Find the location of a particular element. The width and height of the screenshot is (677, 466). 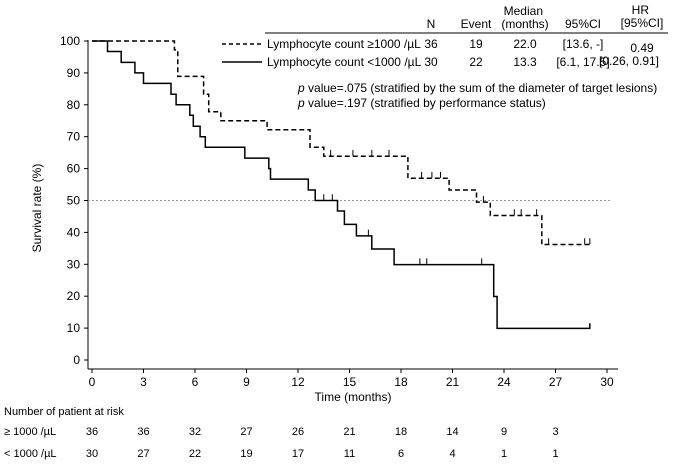

header-n: N is located at coordinates (431, 24).